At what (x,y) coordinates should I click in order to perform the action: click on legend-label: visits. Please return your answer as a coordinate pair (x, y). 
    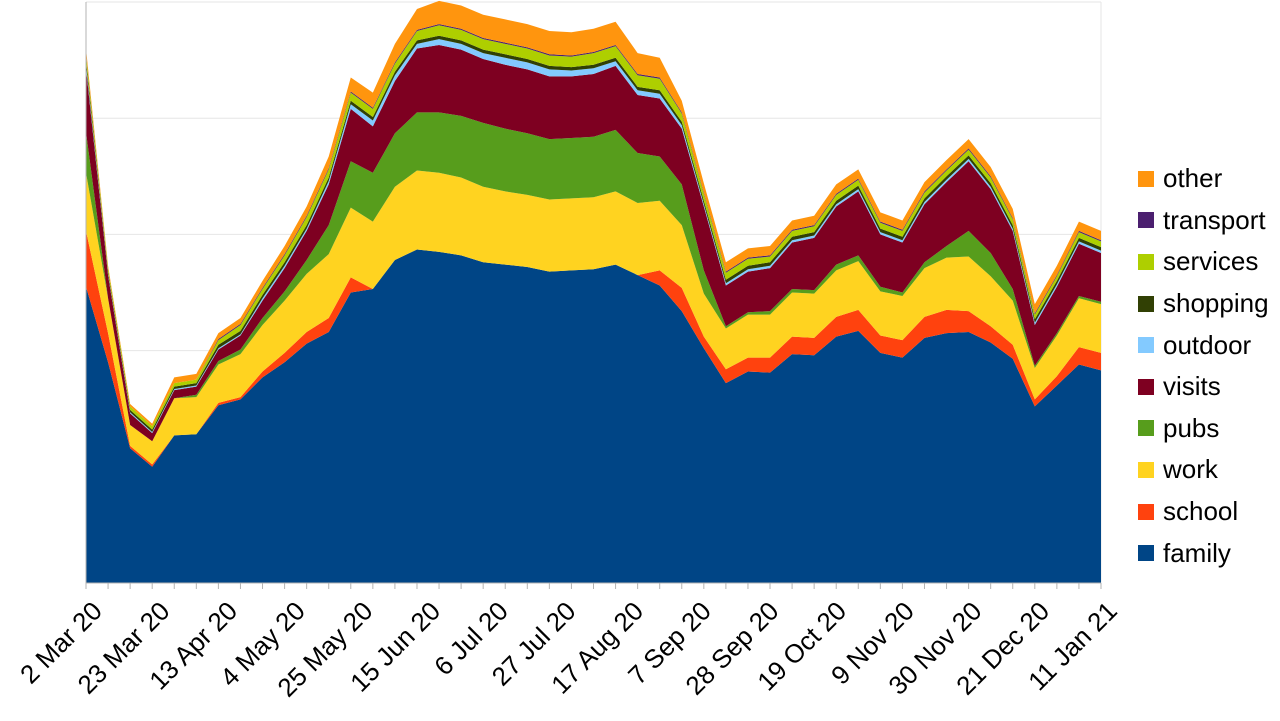
    Looking at the image, I should click on (1192, 386).